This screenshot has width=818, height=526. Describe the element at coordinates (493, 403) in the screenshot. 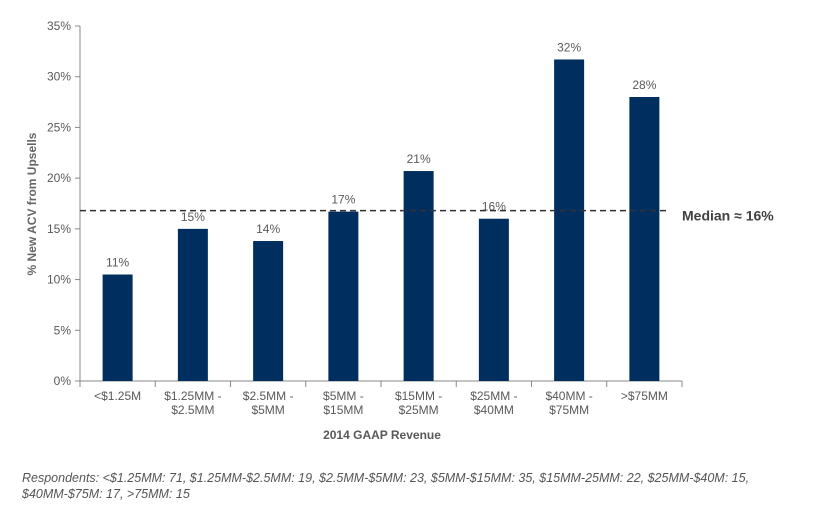

I see `x-tick-label: $25MM -$40MM` at that location.